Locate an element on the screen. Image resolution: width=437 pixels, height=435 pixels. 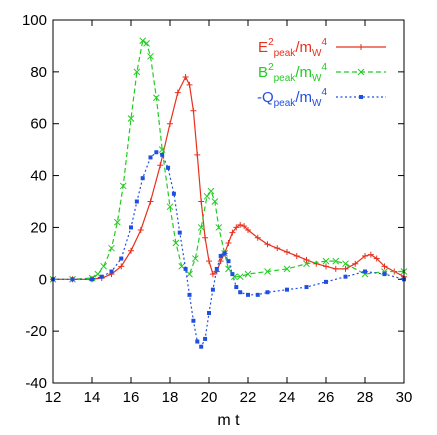
legend-entry: E2peak/mW4 is located at coordinates (322, 48).